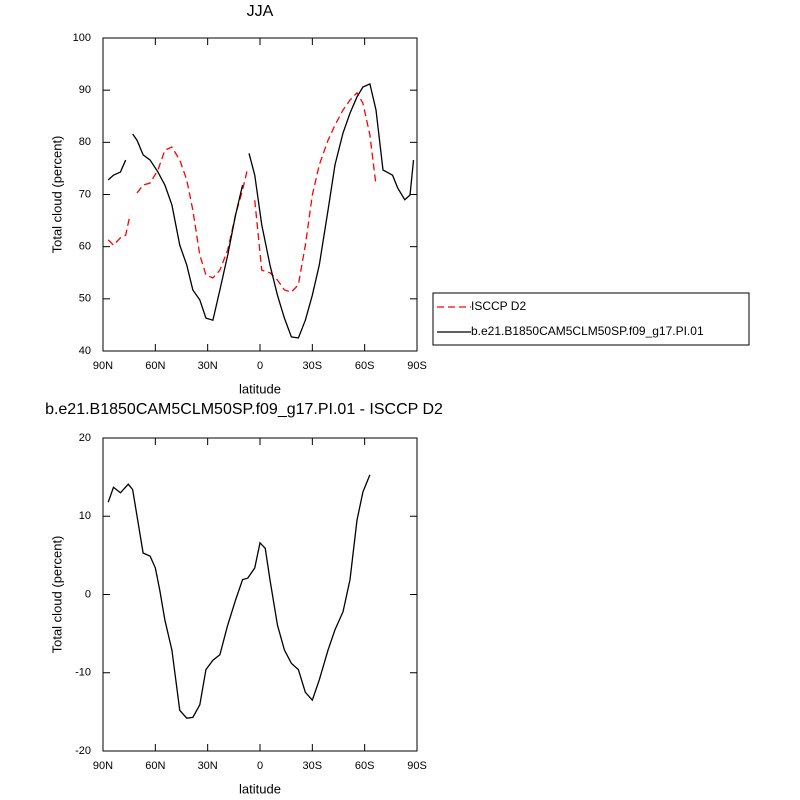 Image resolution: width=800 pixels, height=800 pixels. I want to click on y-tick-label: 20, so click(85, 438).